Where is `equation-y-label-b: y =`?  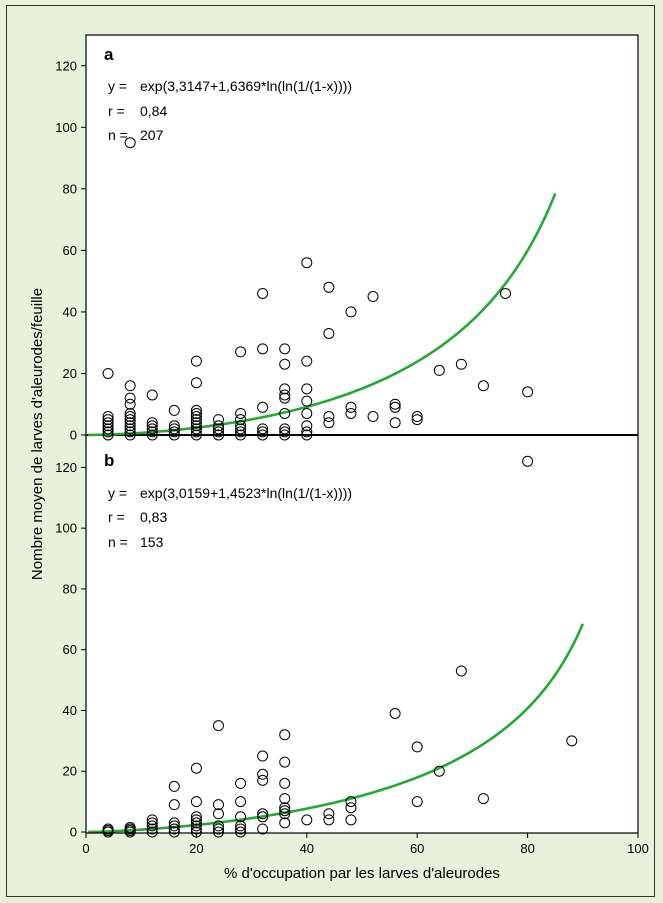
equation-y-label-b: y = is located at coordinates (117, 493).